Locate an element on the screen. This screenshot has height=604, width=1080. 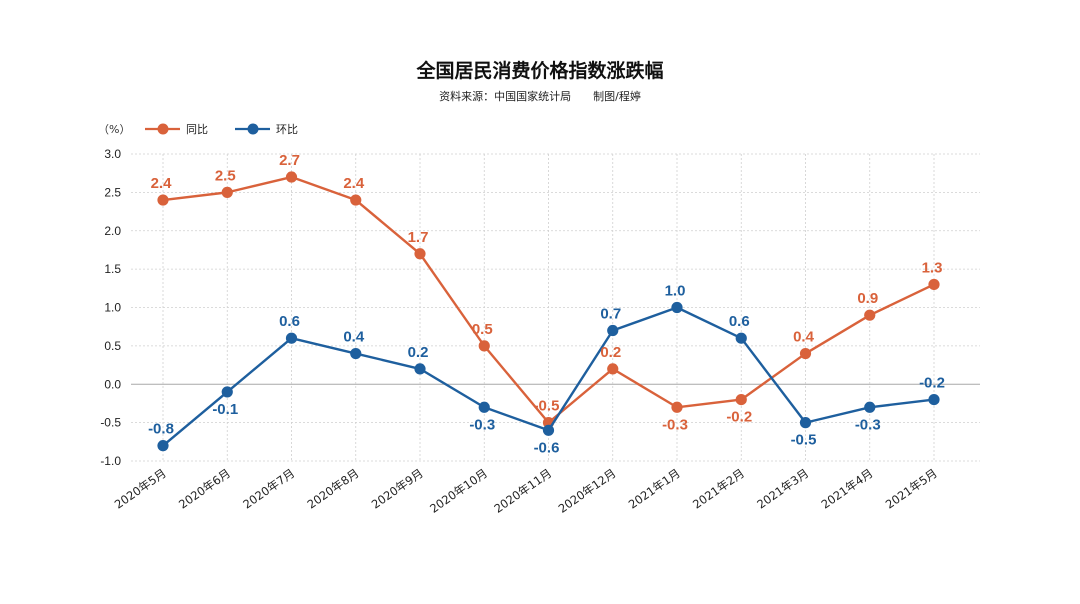
data-label-mom: 0.2 is located at coordinates (418, 352).